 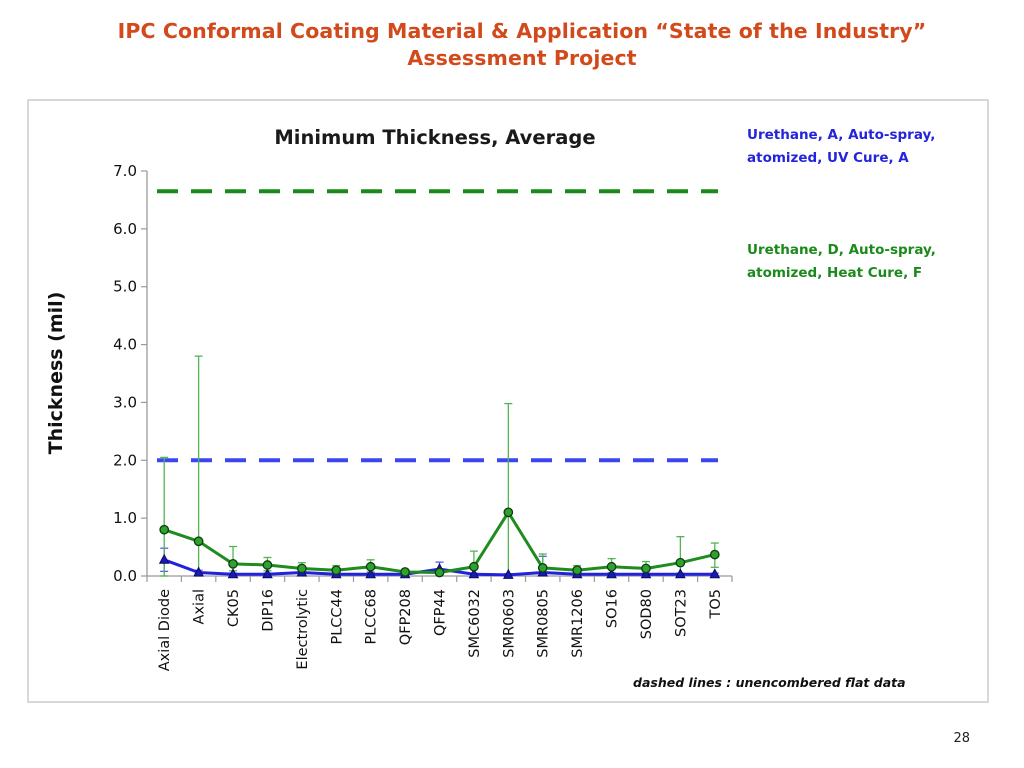 What do you see at coordinates (337, 617) in the screenshot?
I see `x-tick-label: PLCC44` at bounding box center [337, 617].